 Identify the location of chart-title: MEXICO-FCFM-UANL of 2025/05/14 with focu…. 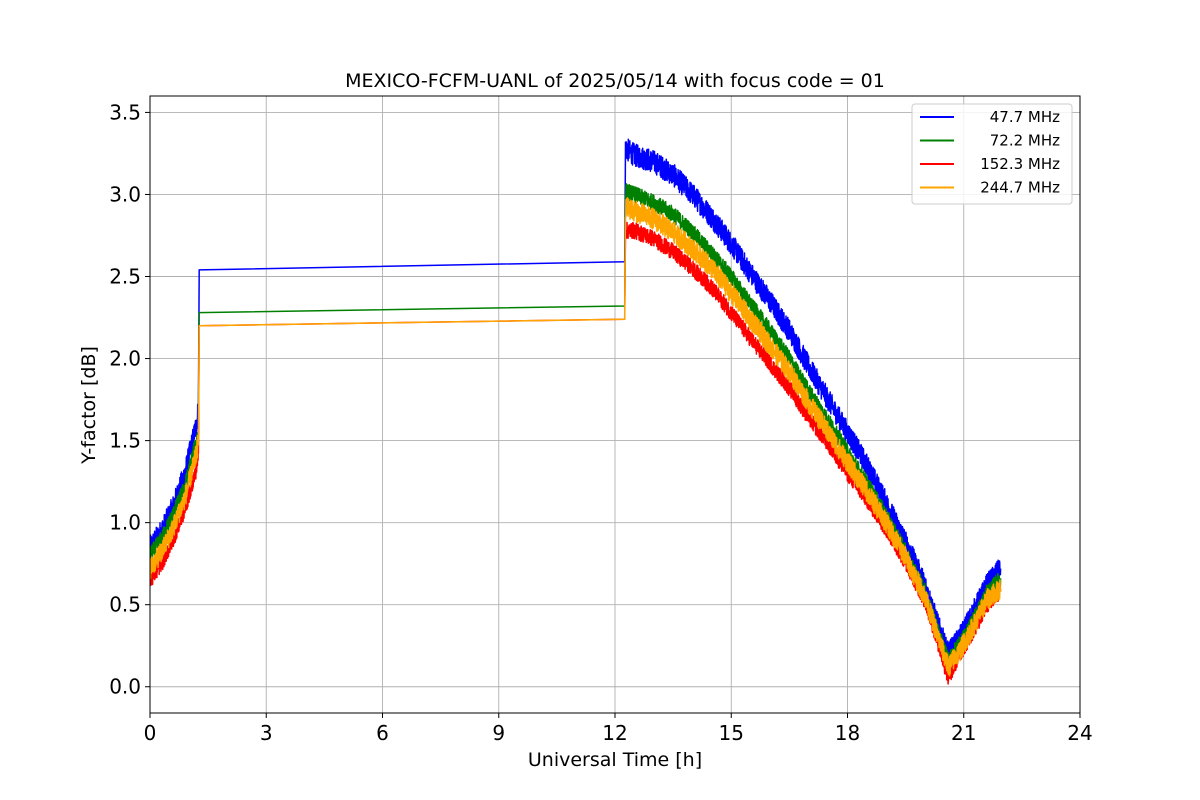
(615, 81).